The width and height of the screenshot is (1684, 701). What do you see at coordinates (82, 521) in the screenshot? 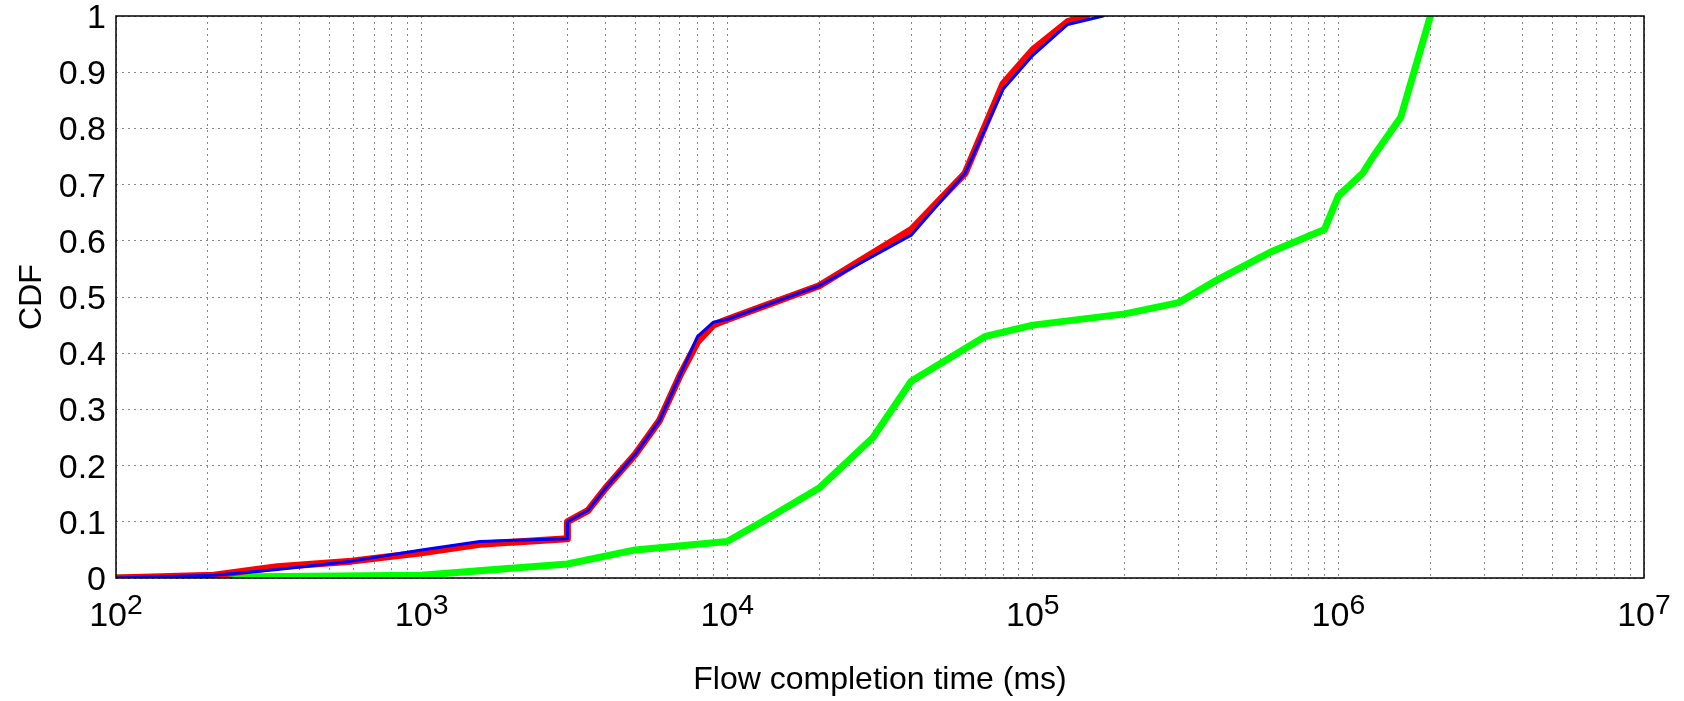
I see `y-tick-label: 0.1` at bounding box center [82, 521].